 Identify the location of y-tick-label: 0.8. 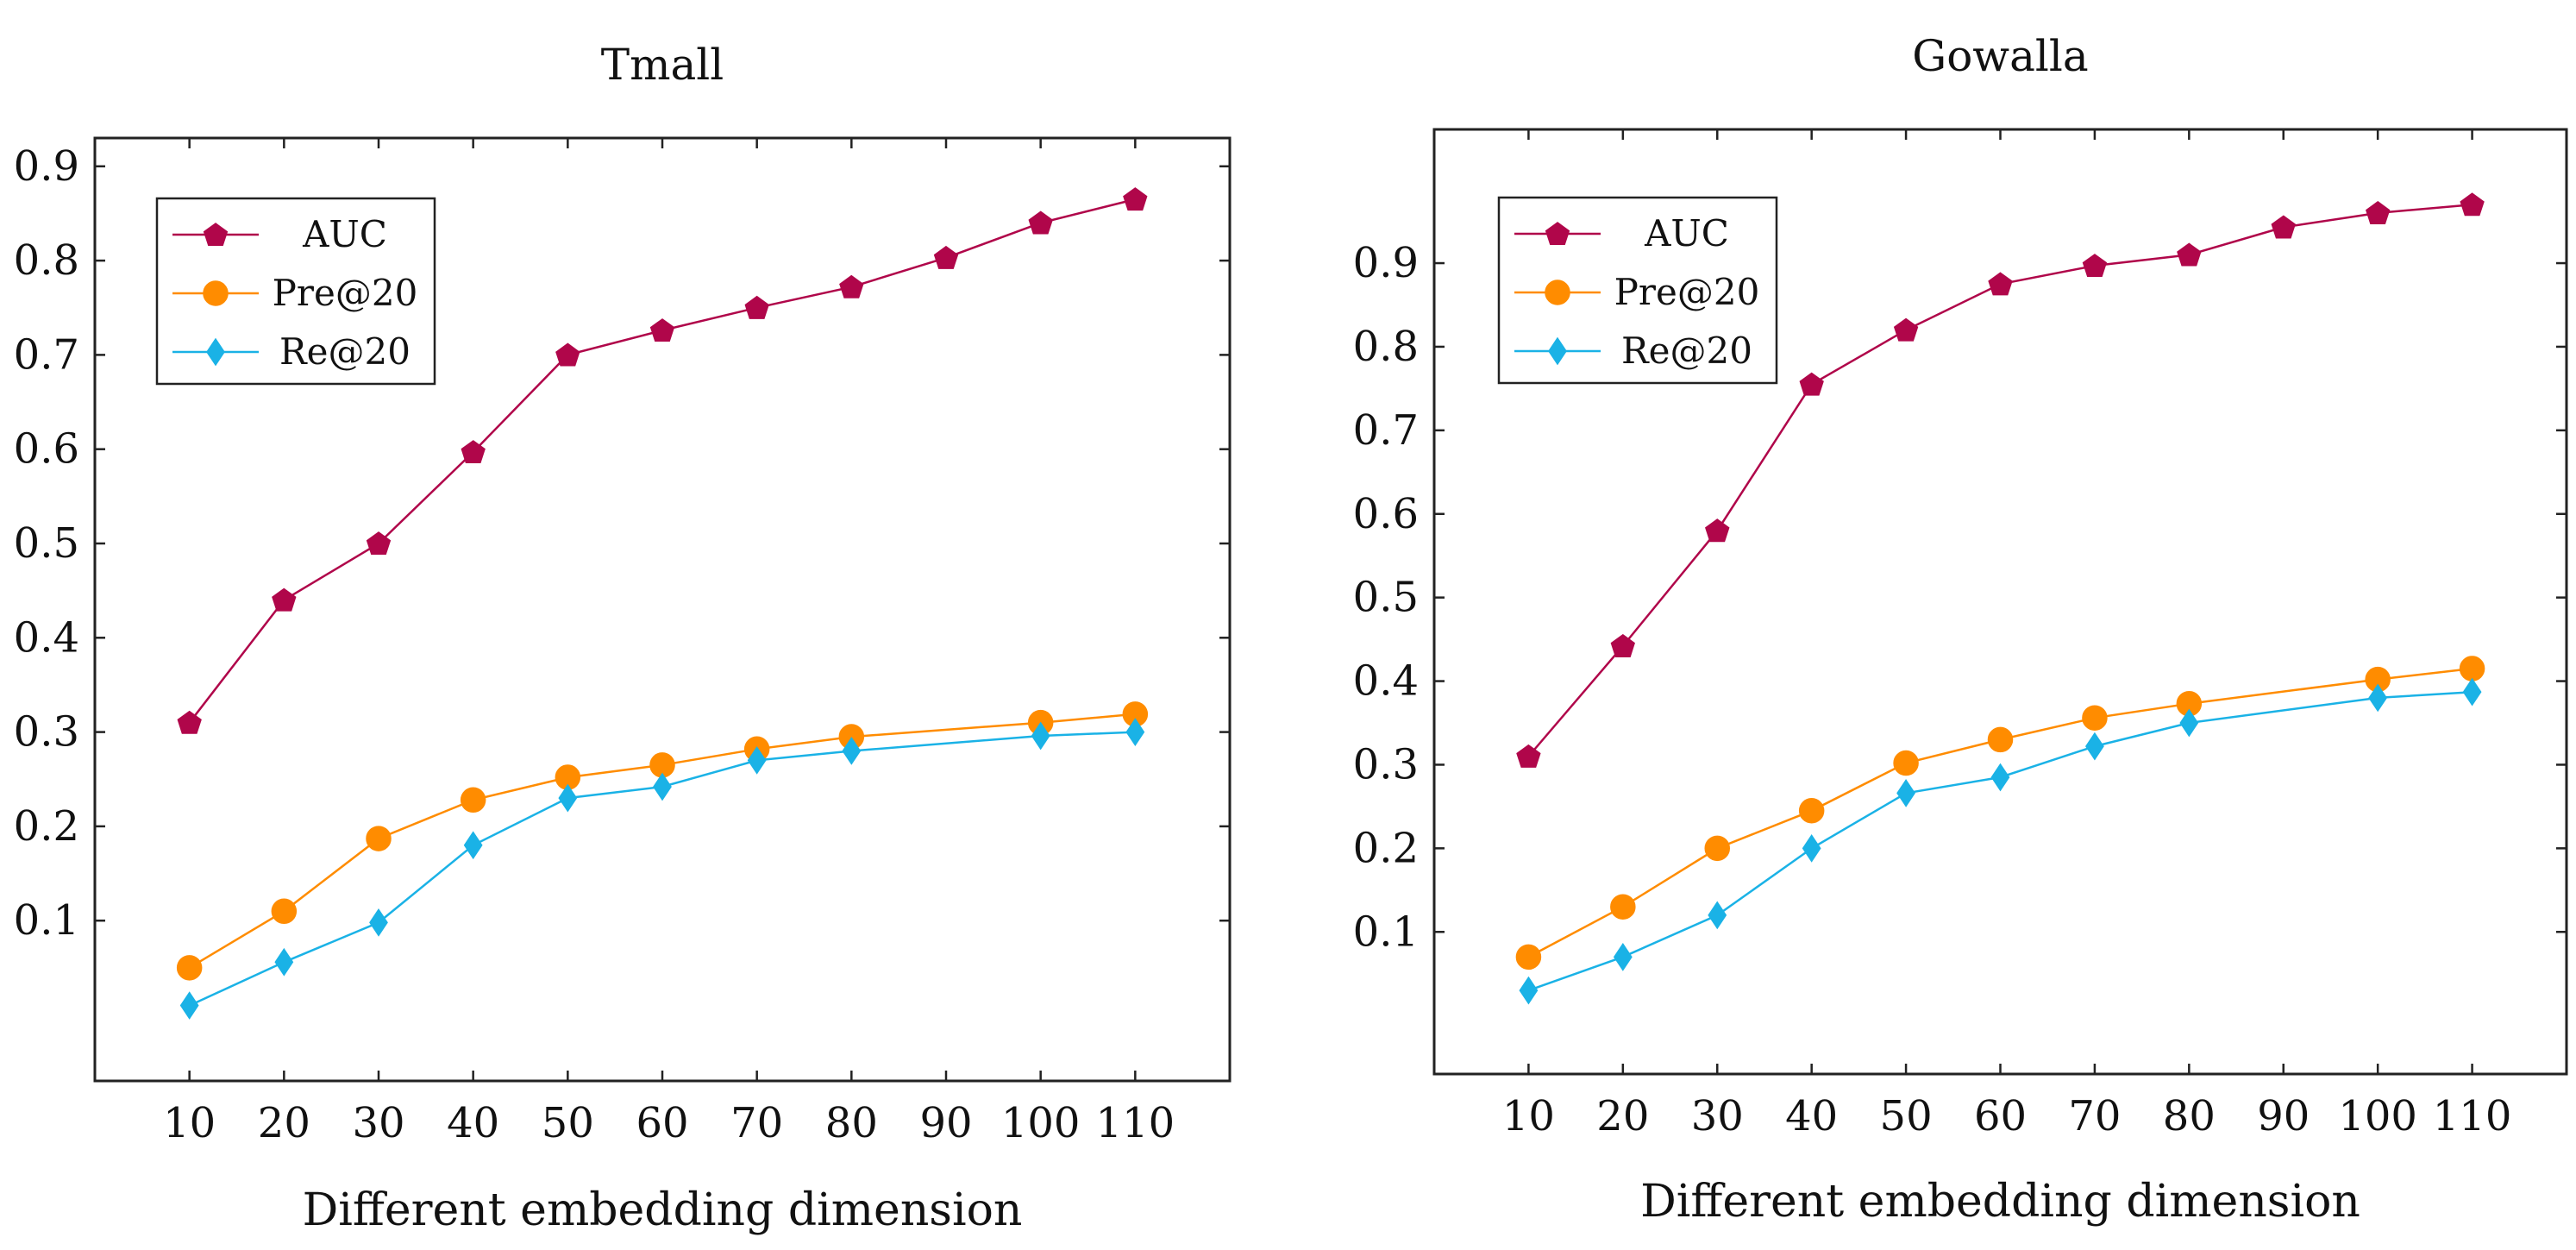
(1386, 347).